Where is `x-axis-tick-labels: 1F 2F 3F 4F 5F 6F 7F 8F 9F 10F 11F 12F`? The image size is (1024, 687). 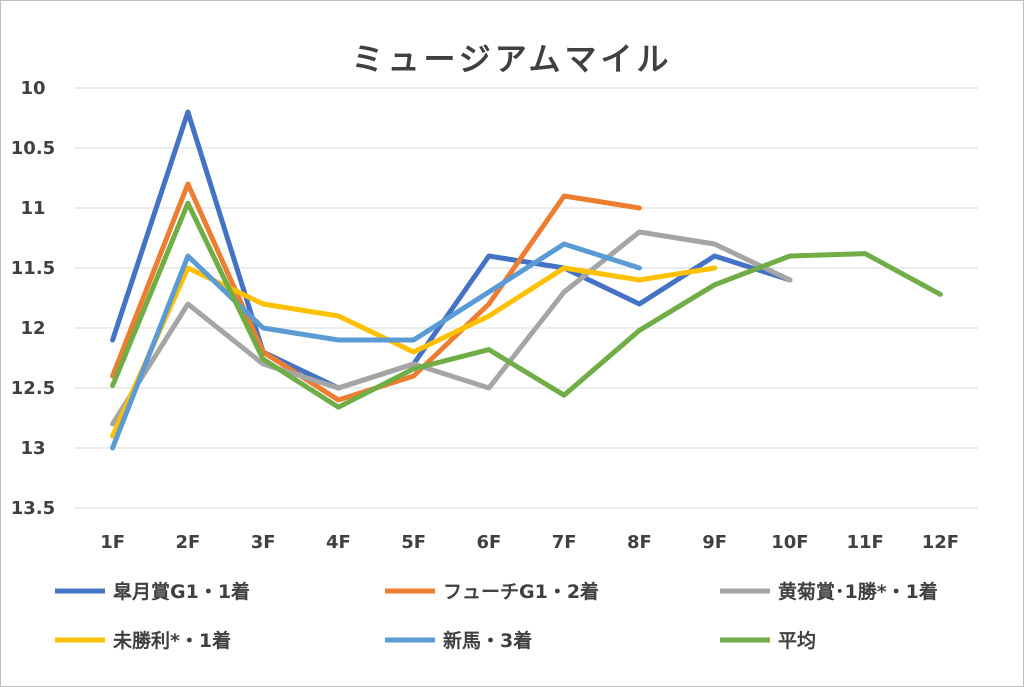 x-axis-tick-labels: 1F 2F 3F 4F 5F 6F 7F 8F 9F 10F 11F 12F is located at coordinates (529, 542).